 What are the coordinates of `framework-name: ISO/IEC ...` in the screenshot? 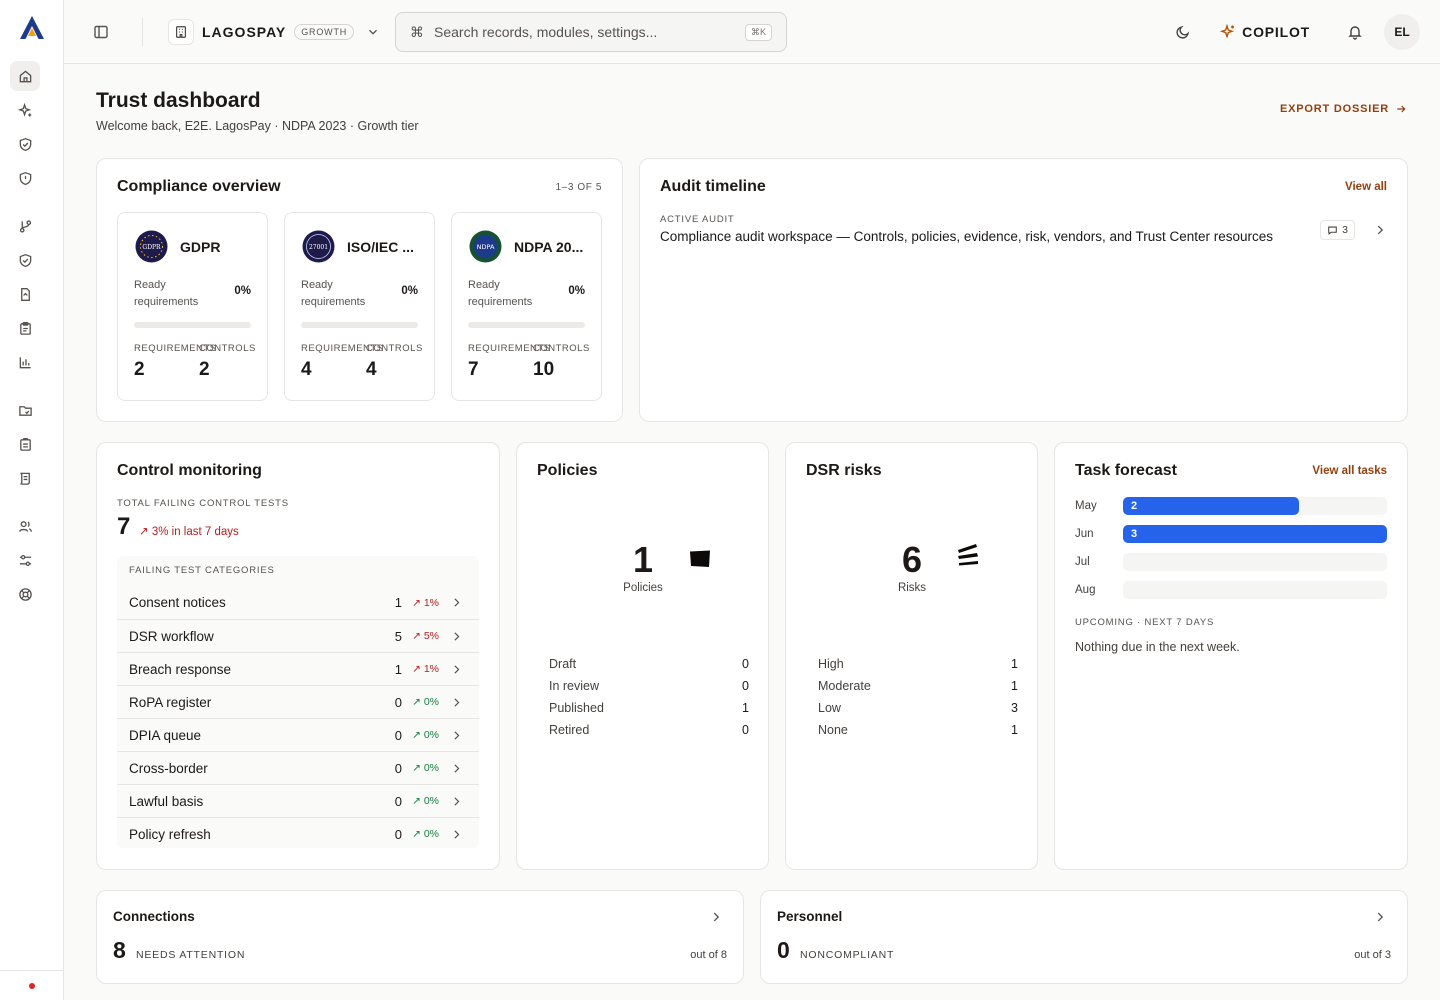 It's located at (380, 247).